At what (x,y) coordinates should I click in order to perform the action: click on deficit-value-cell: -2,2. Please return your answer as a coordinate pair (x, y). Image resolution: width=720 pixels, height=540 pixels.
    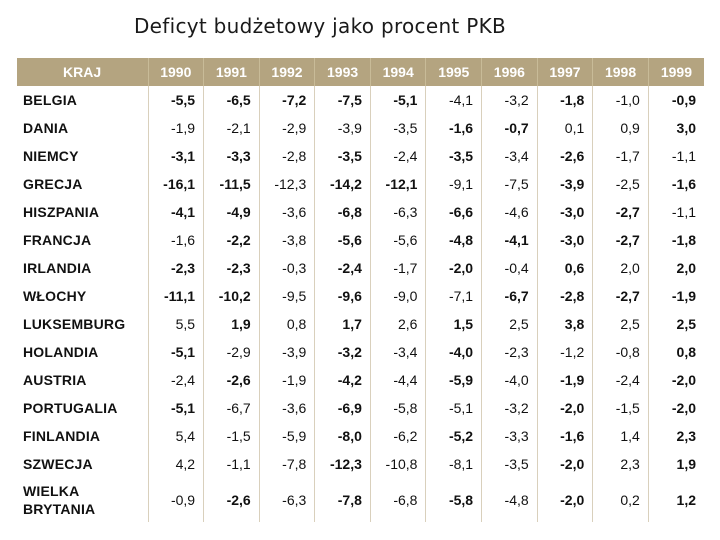
    Looking at the image, I should click on (231, 240).